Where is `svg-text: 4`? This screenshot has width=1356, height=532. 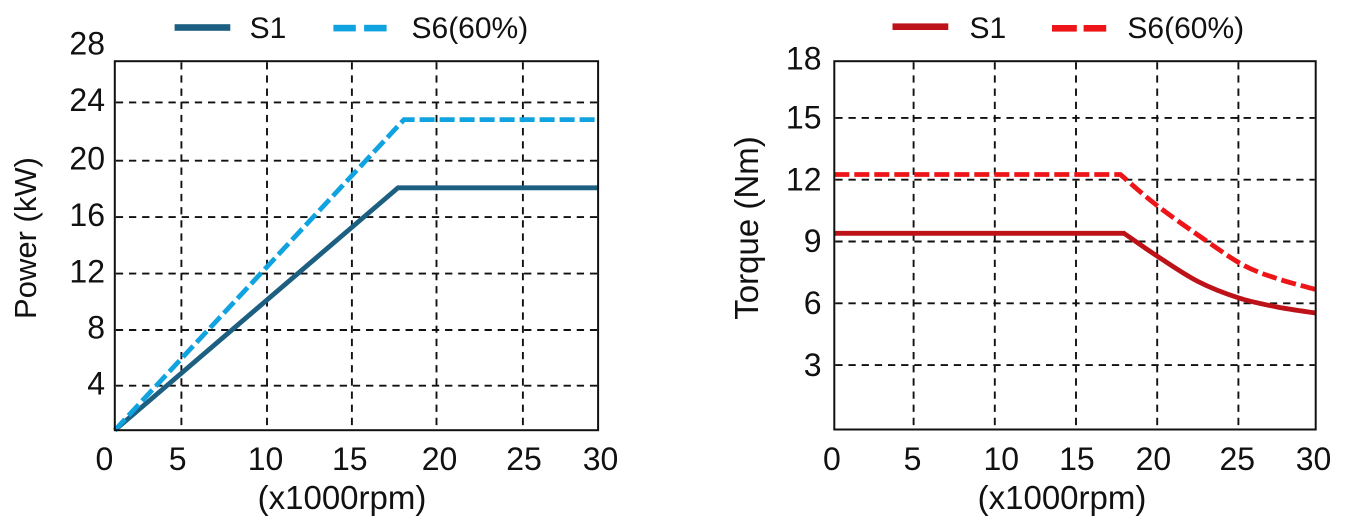 svg-text: 4 is located at coordinates (96, 383).